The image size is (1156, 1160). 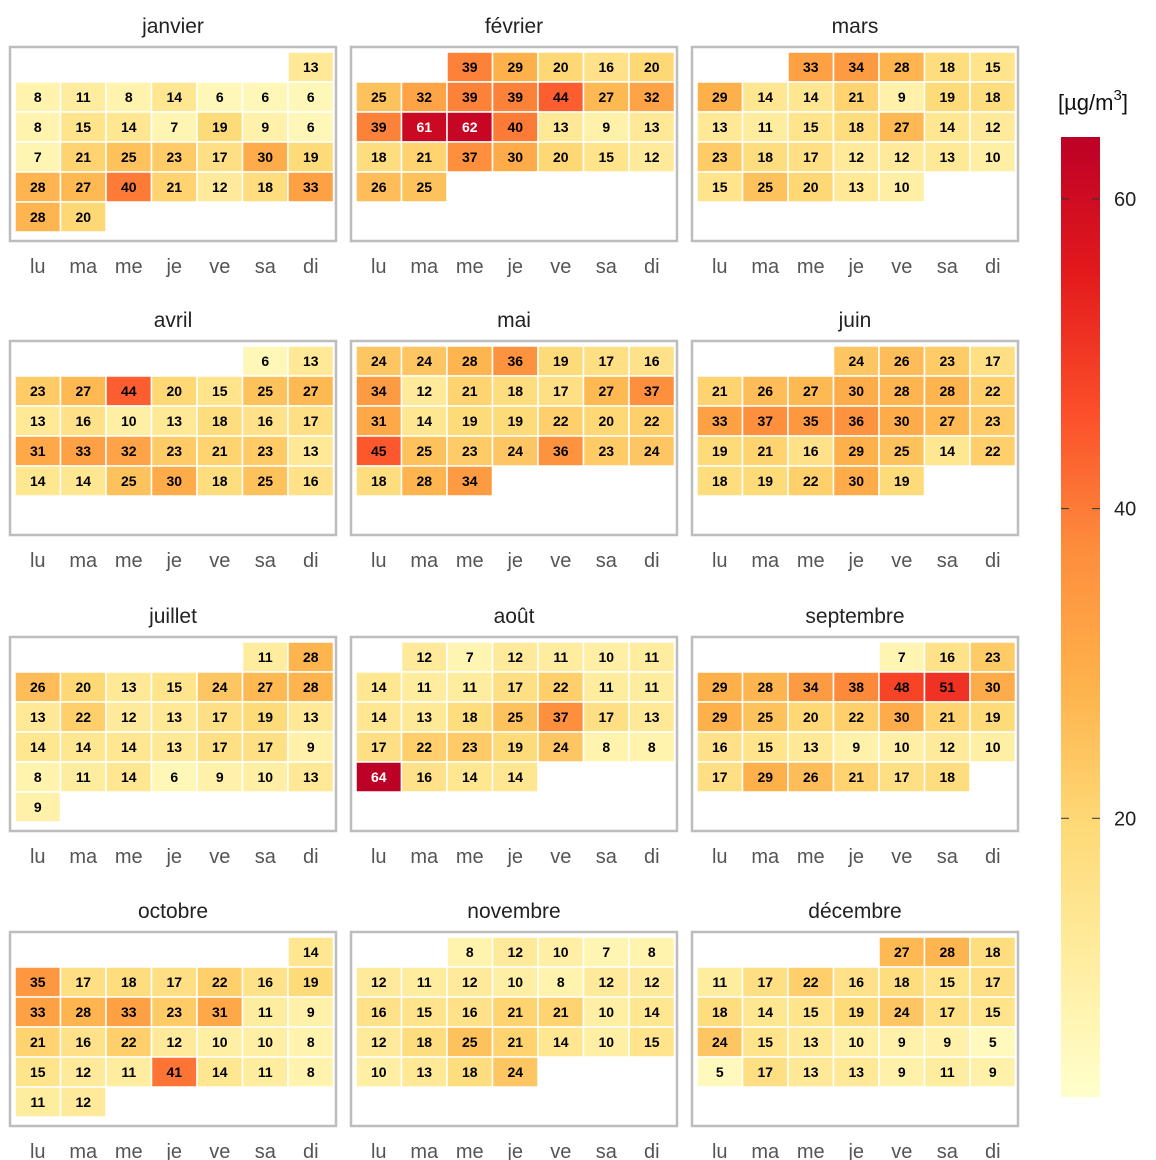 What do you see at coordinates (901, 1150) in the screenshot?
I see `weekday-label: ve` at bounding box center [901, 1150].